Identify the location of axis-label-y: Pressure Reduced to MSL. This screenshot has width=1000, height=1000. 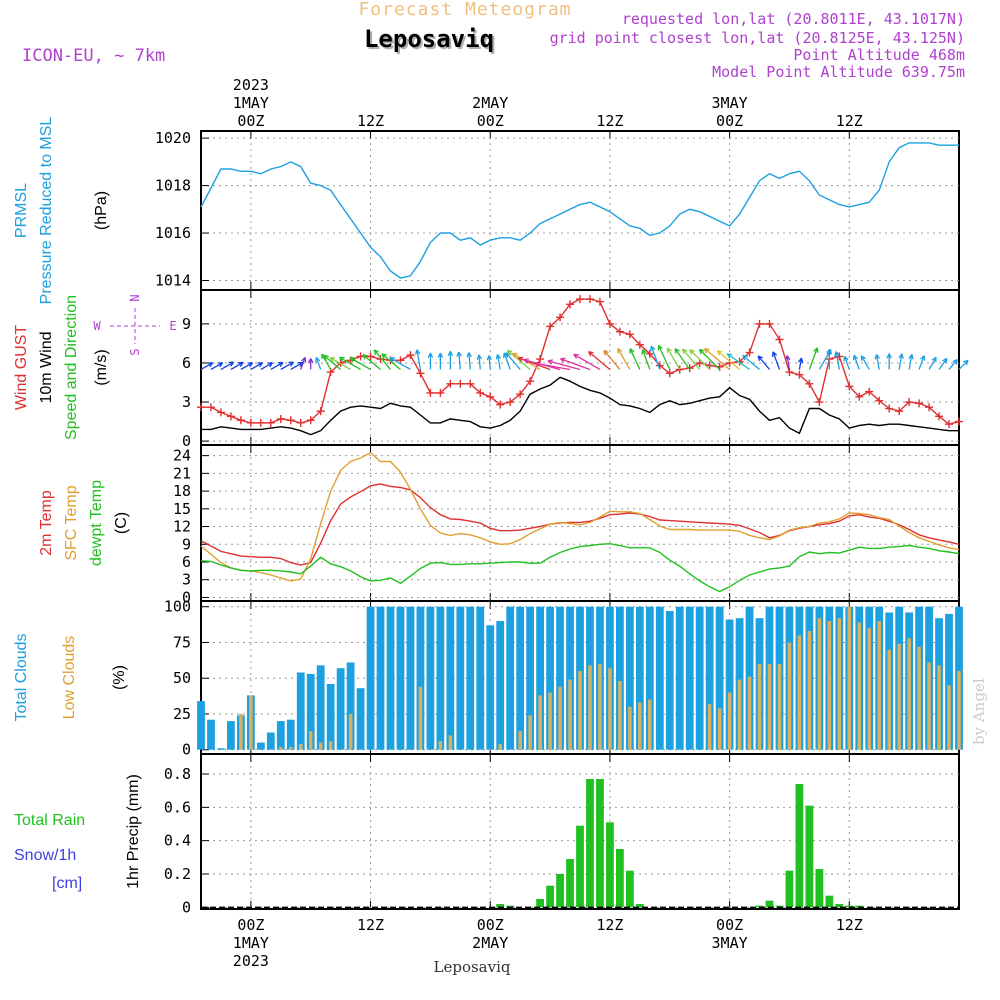
(46, 211).